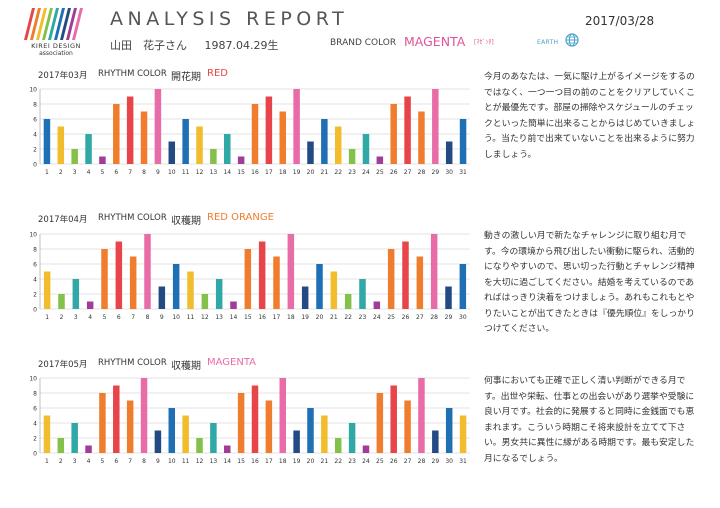 This screenshot has height=508, width=720. I want to click on x-tick-label: 2, so click(62, 317).